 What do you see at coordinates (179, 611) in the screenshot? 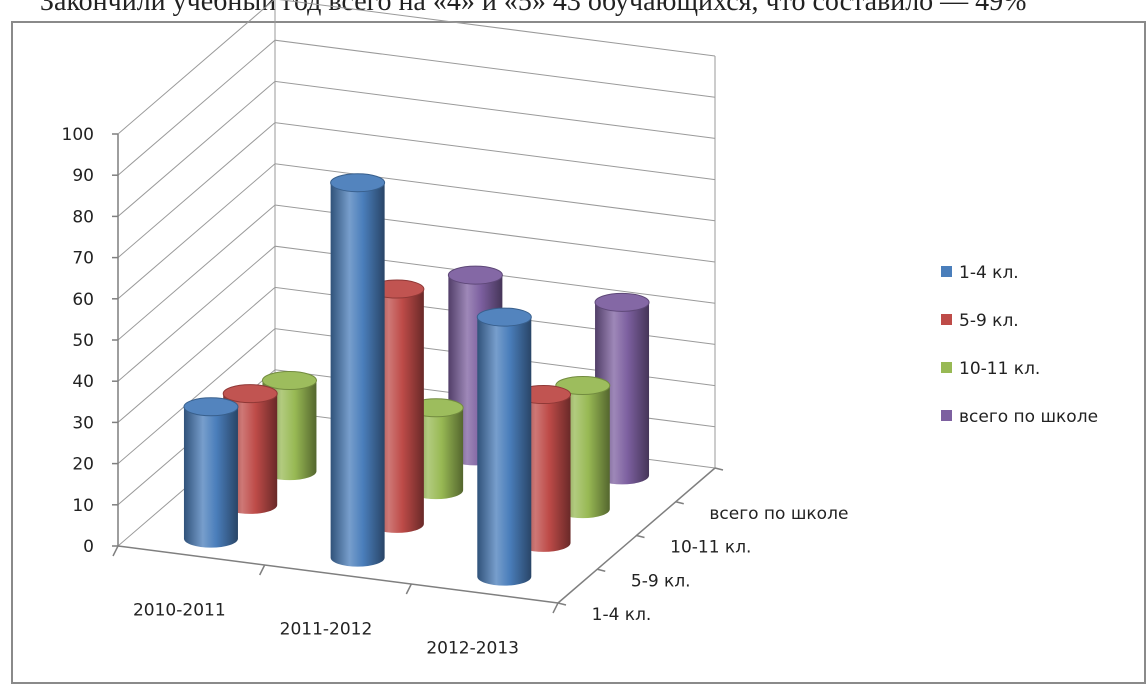
I see `x-tick-label: 2010-2011` at bounding box center [179, 611].